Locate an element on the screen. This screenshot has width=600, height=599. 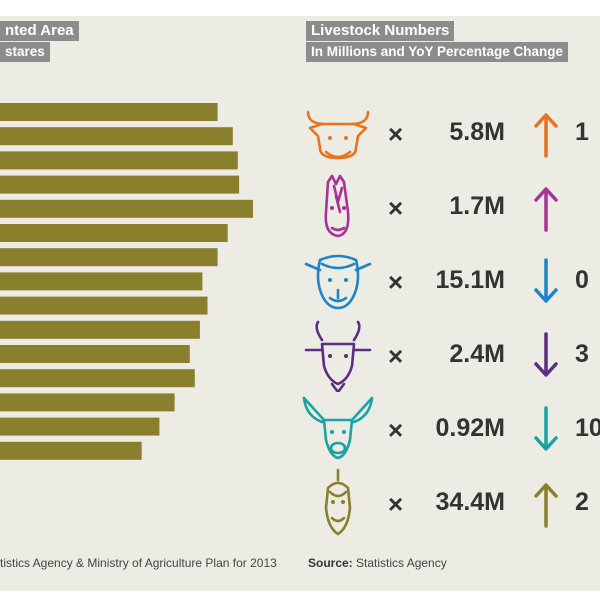
left-title: nted Area is located at coordinates (39, 31).